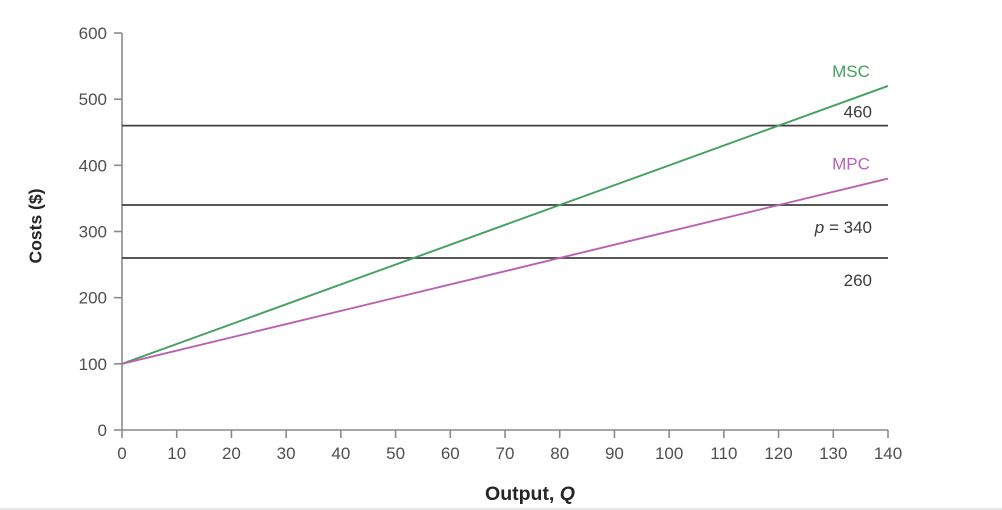 This screenshot has width=1002, height=510. I want to click on reference-label-260: 260, so click(858, 280).